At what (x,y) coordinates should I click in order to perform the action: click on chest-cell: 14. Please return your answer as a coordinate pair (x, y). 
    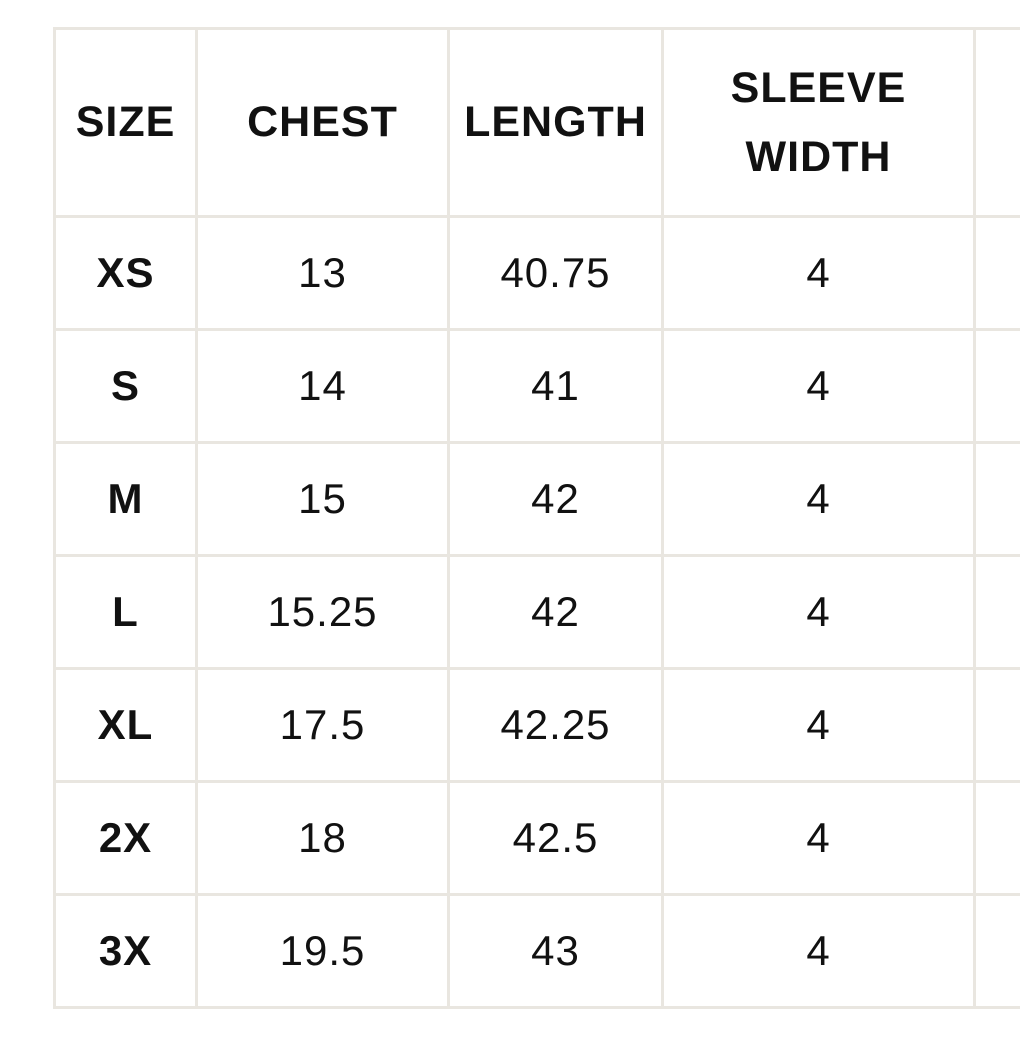
    Looking at the image, I should click on (322, 386).